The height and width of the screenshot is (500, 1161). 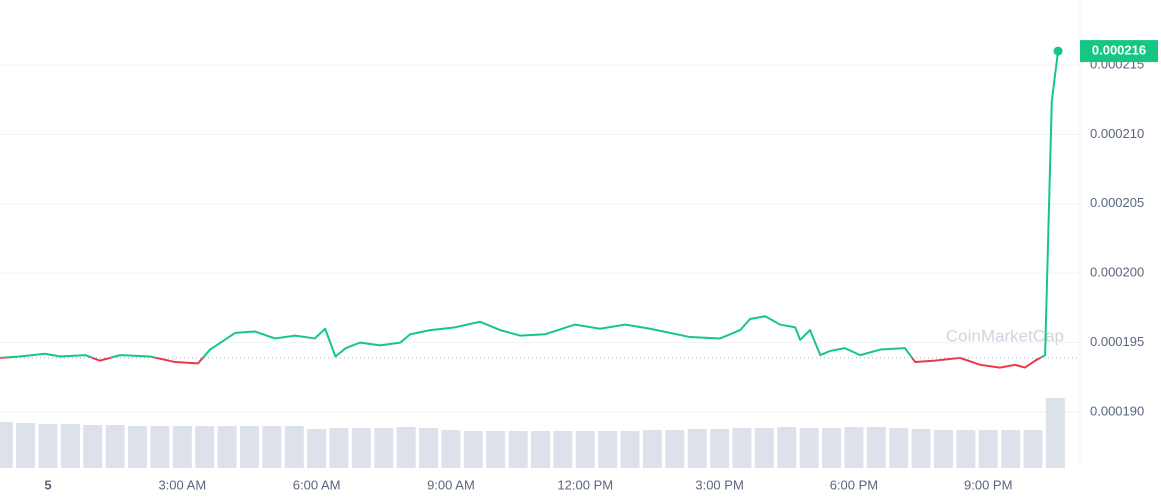 I want to click on x-tick-label: 3:00 PM, so click(x=719, y=484).